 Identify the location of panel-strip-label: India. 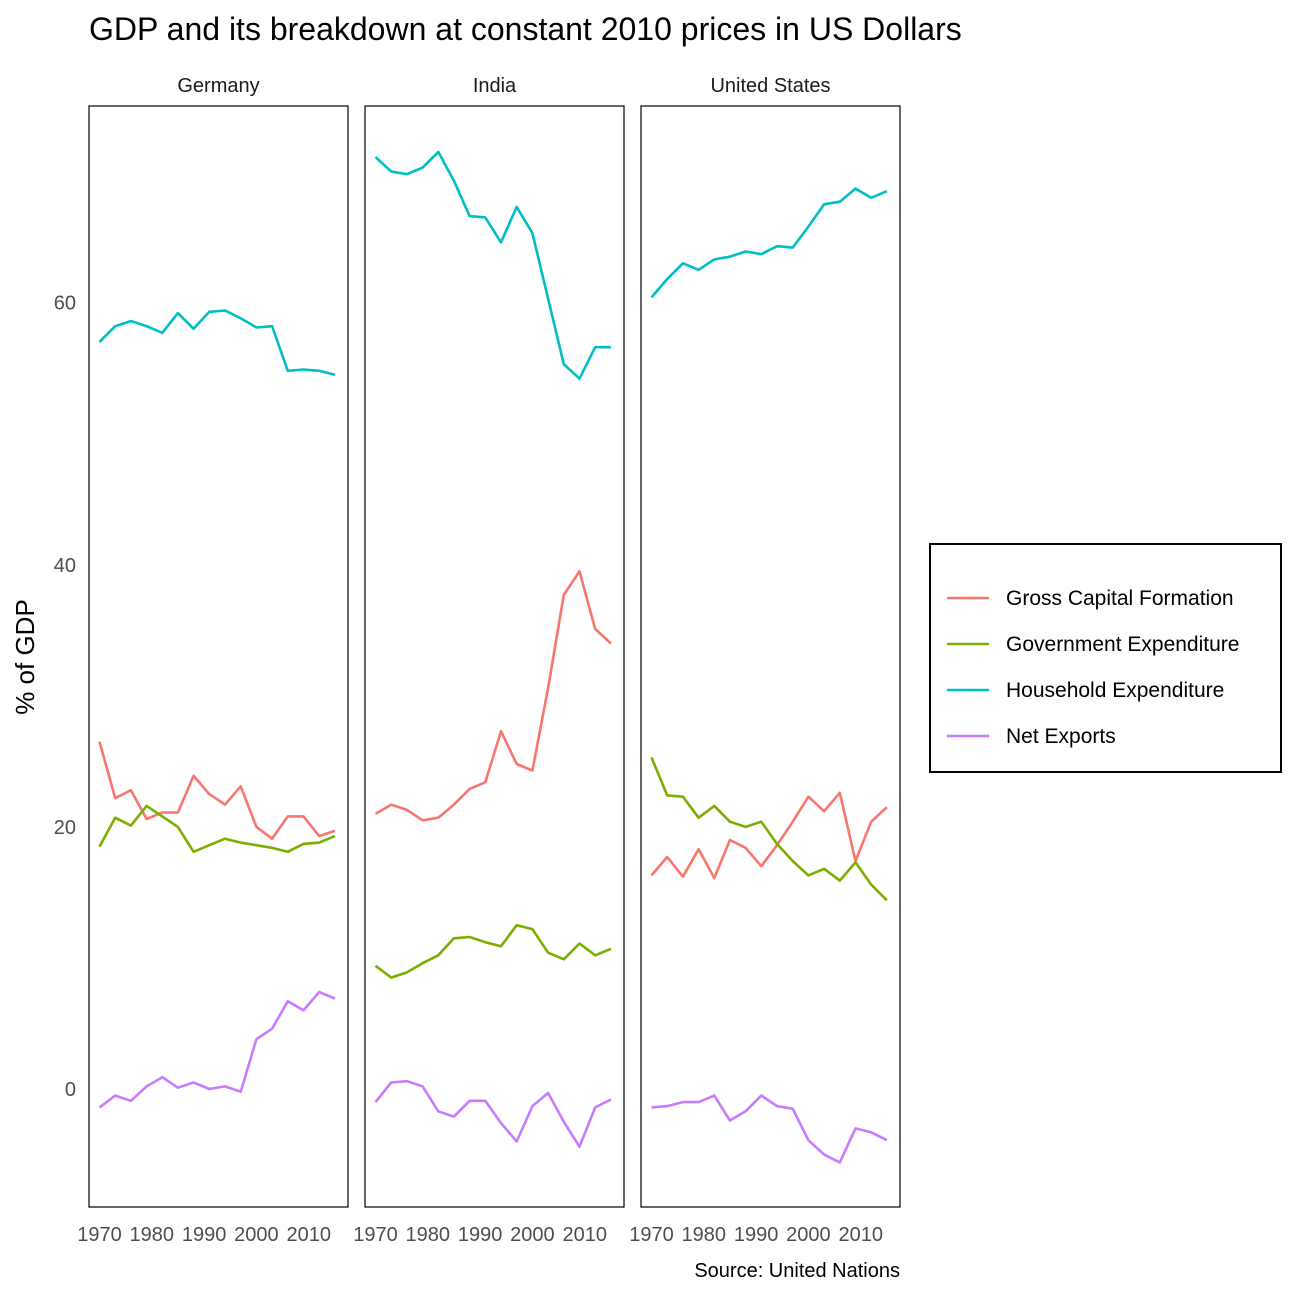
(495, 86).